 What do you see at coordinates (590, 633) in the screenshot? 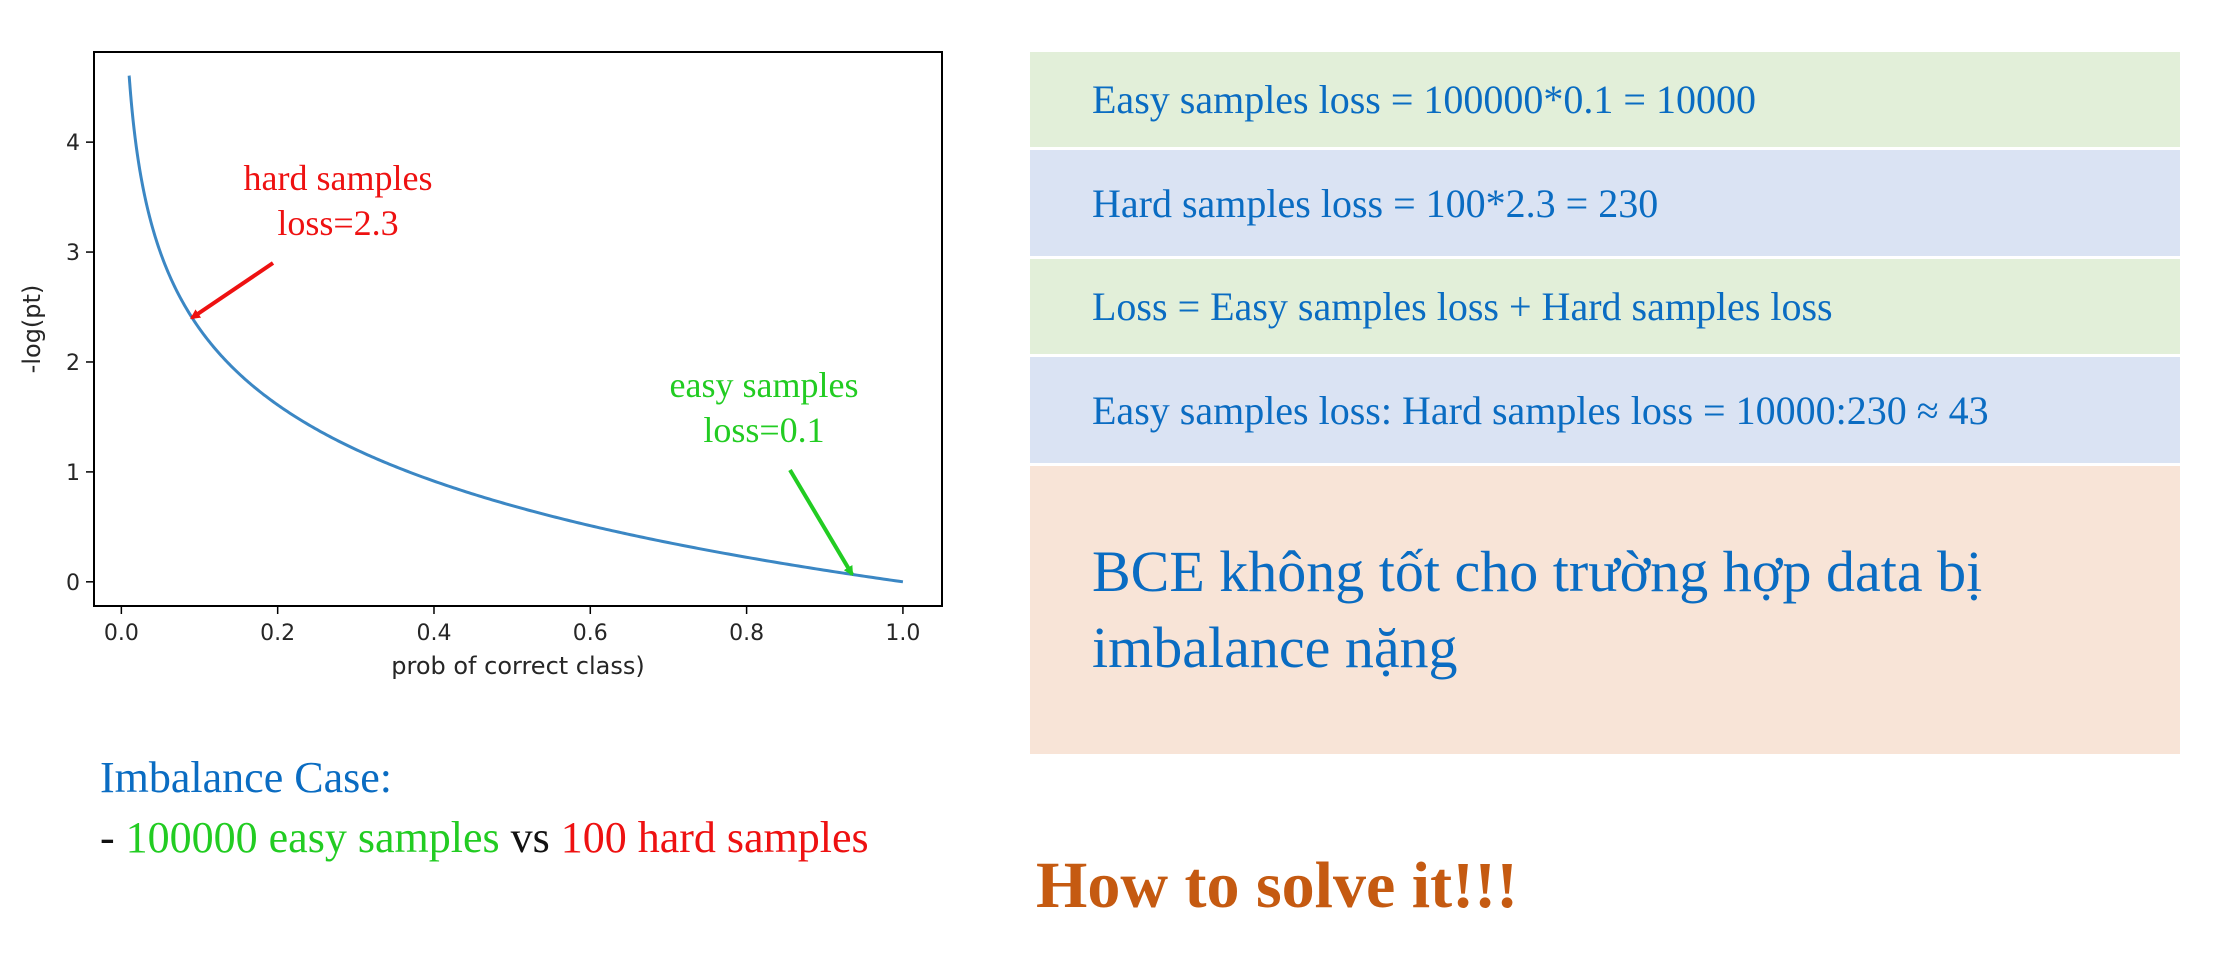
I see `x-tick-label: 0.6` at bounding box center [590, 633].